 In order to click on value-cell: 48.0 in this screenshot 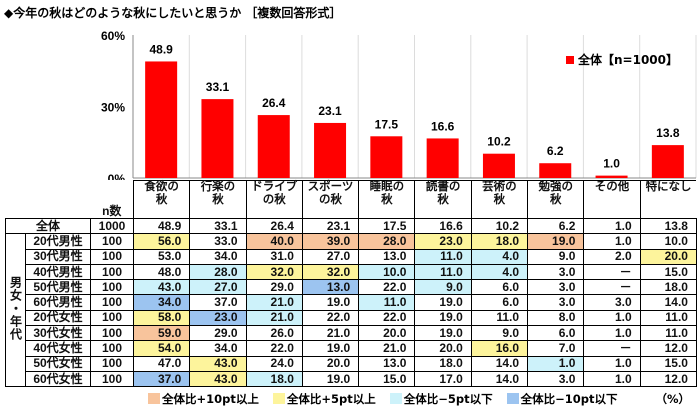, I will do `click(161, 272)`.